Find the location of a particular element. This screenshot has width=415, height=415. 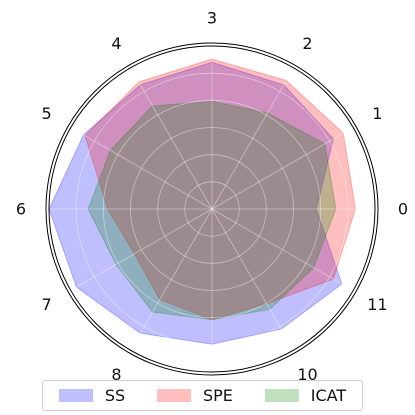

angle-tick-label: 1 is located at coordinates (377, 113).